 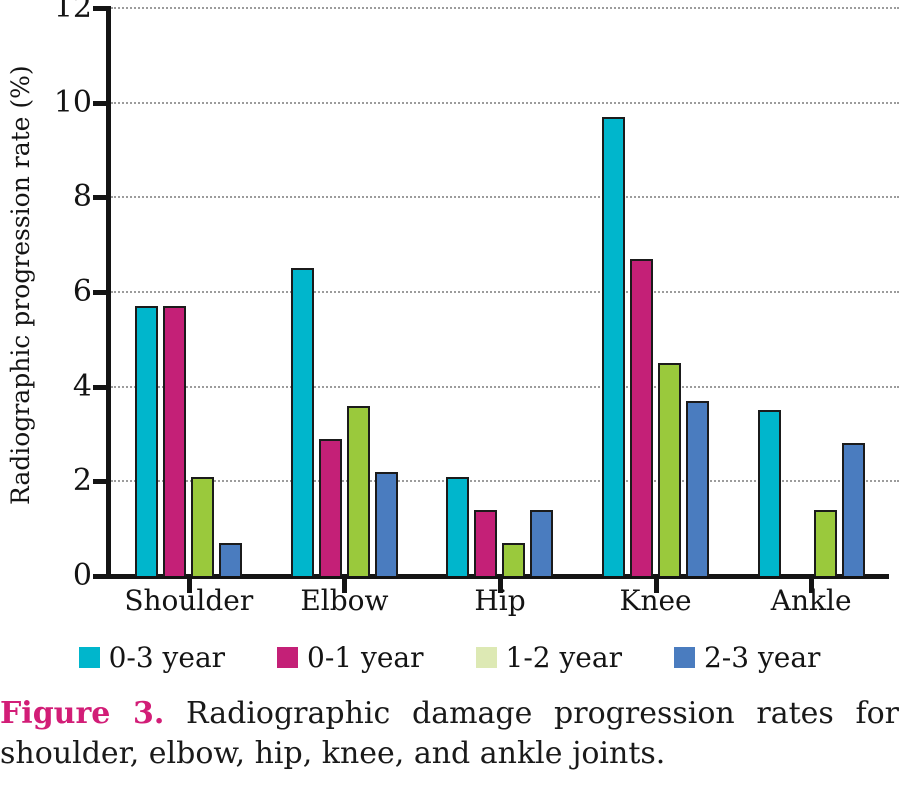 I want to click on x-axis-label: Elbow, so click(x=344, y=600).